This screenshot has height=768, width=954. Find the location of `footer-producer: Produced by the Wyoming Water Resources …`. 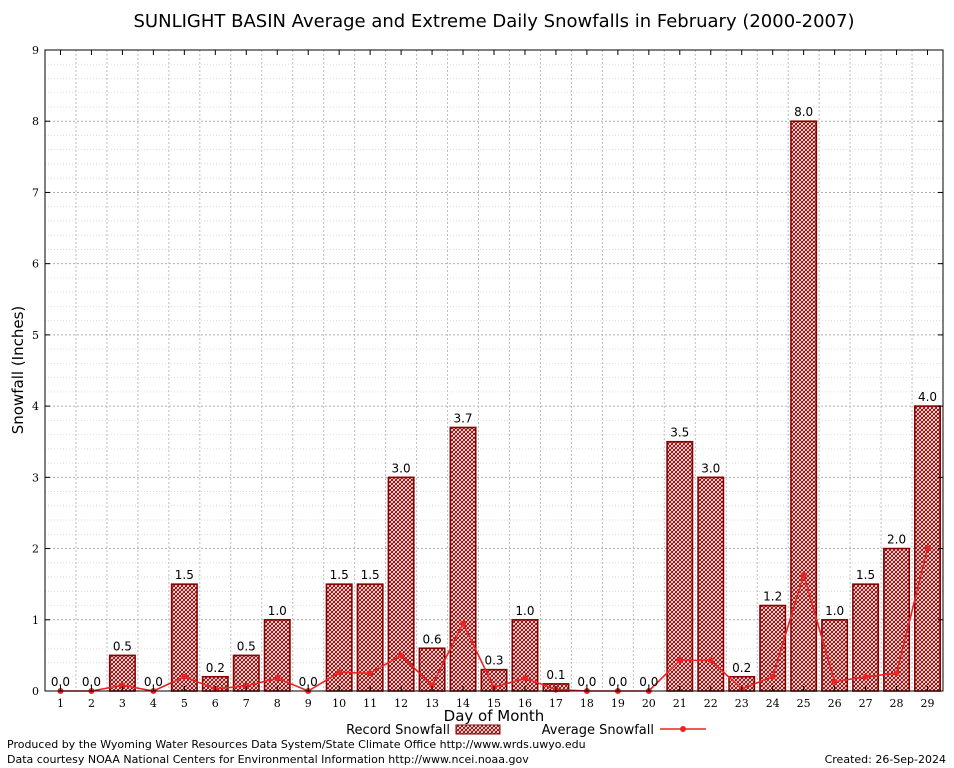

footer-producer: Produced by the Wyoming Water Resources … is located at coordinates (296, 744).